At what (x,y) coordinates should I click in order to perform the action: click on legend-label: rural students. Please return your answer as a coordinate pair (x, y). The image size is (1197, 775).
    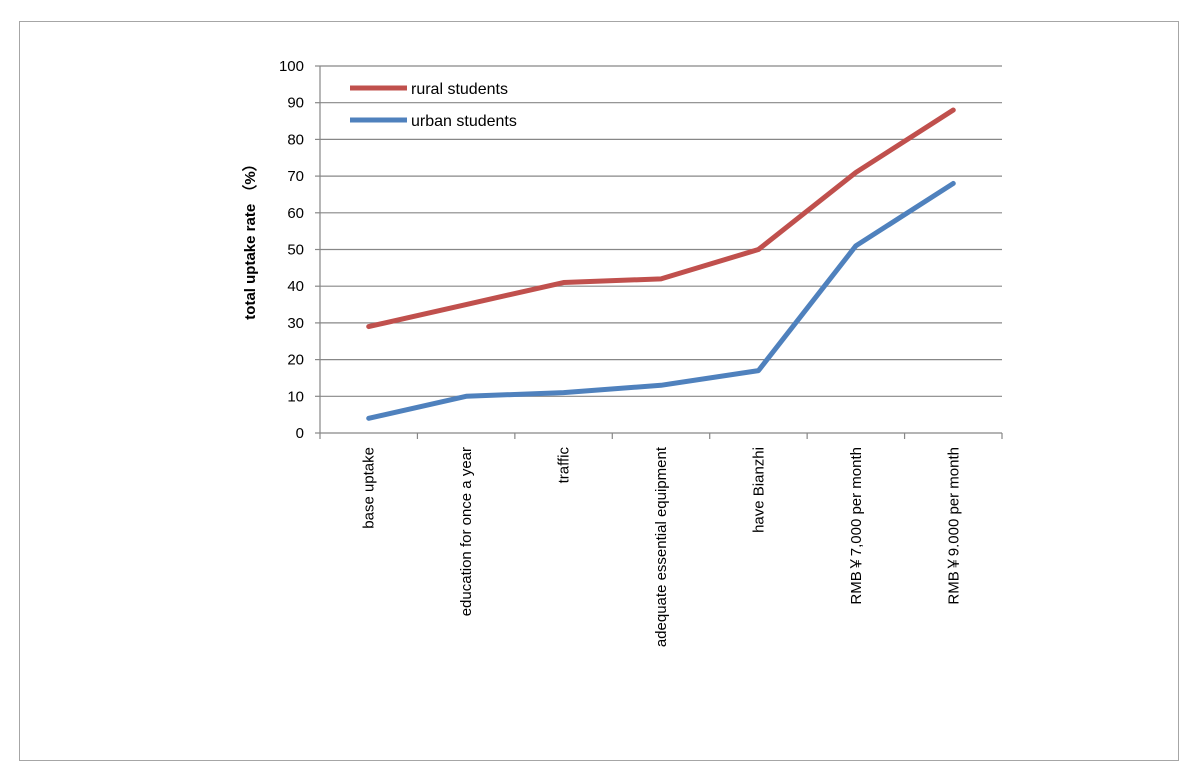
    Looking at the image, I should click on (459, 89).